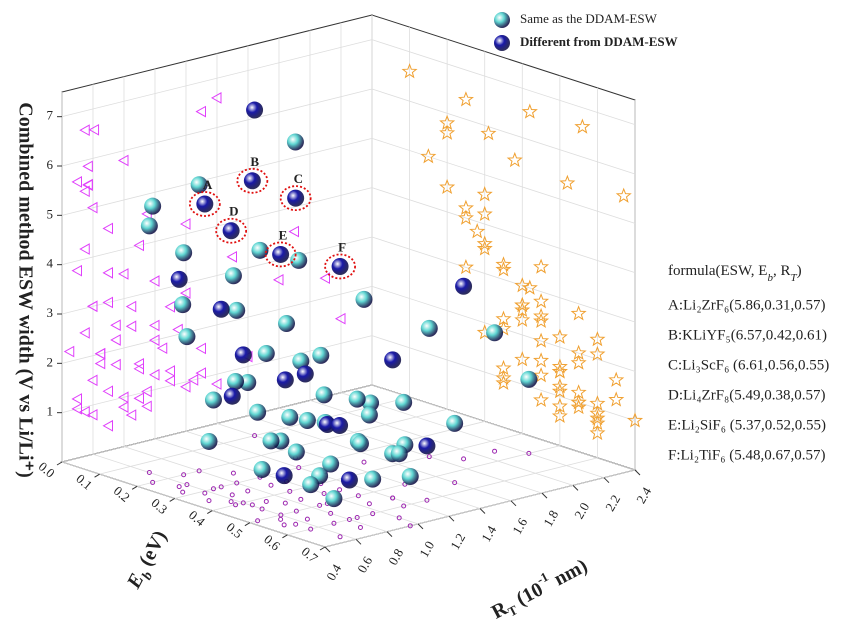  I want to click on formula-header-part: ), so click(799, 271).